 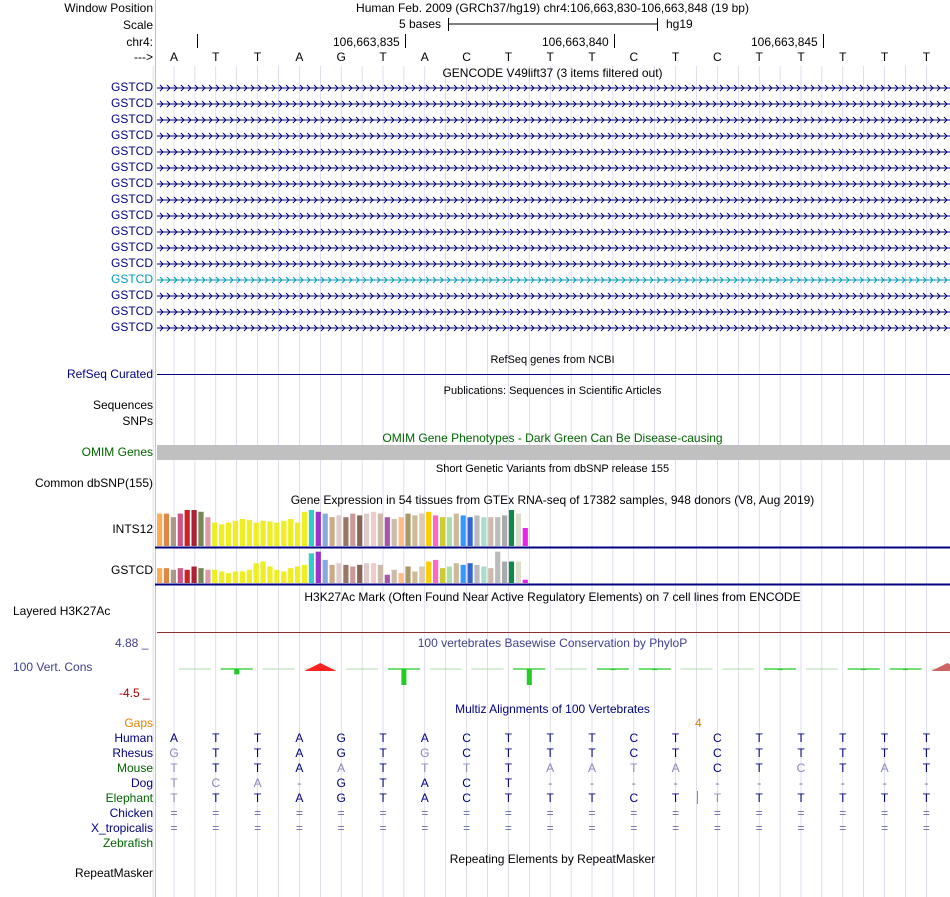 I want to click on publications-label-snps: SNPs, so click(x=137, y=421).